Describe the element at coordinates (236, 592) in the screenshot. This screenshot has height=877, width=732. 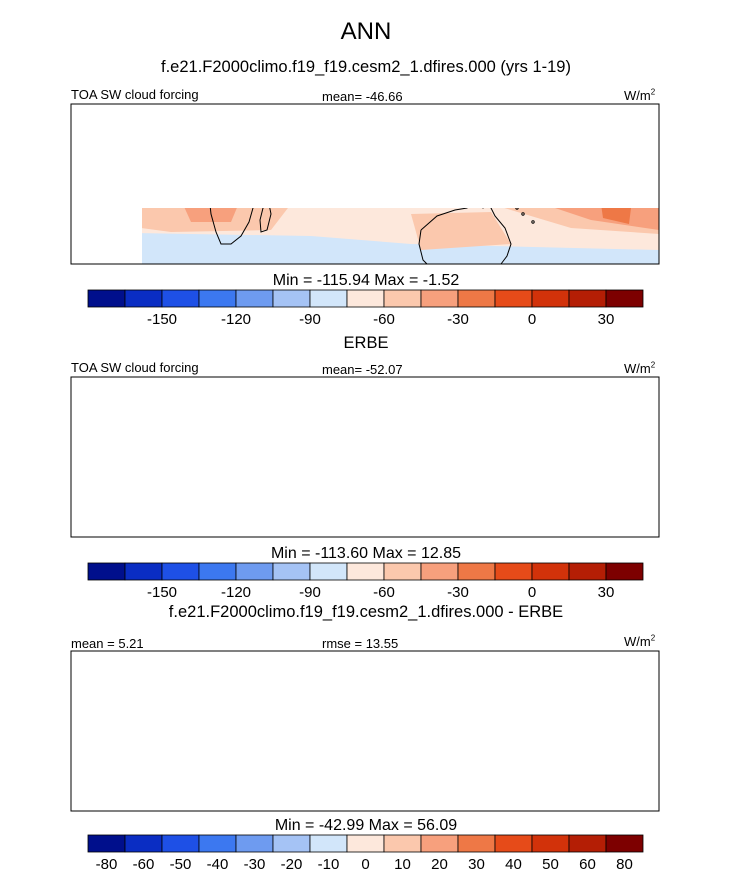
I see `colorbar2-tick-label: -120` at that location.